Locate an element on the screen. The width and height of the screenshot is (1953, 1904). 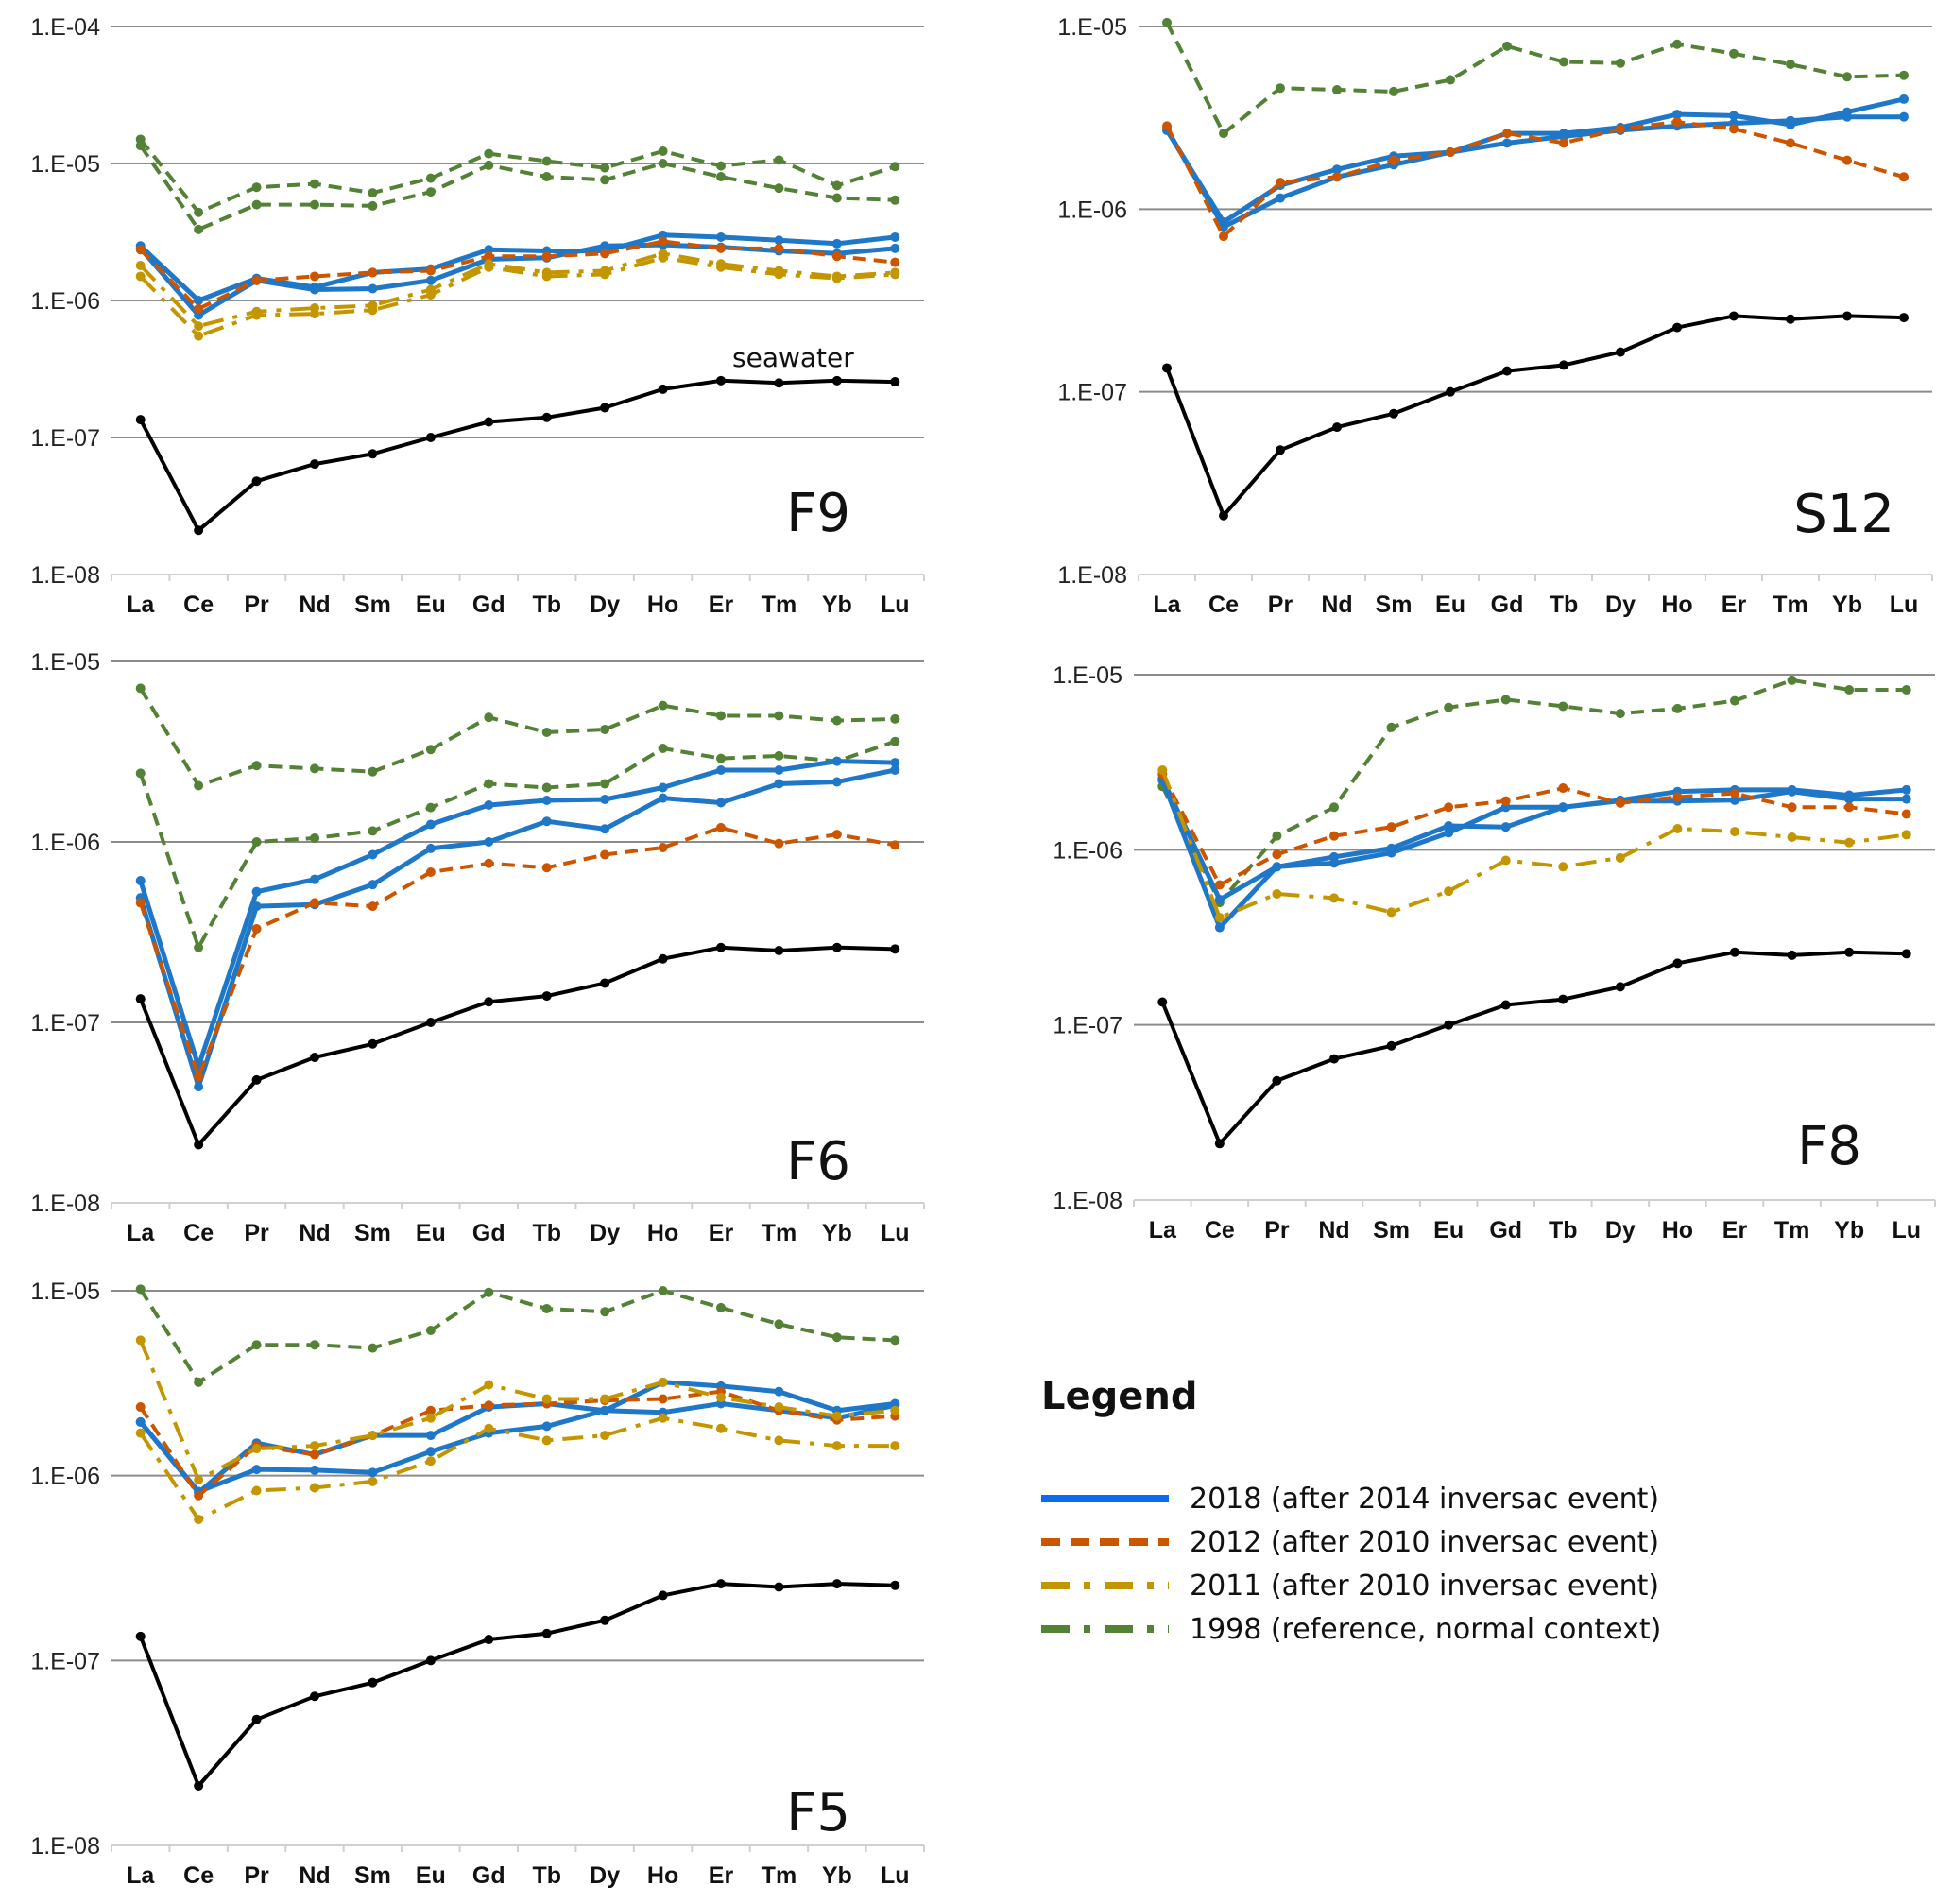
y-tick-label: 1.E-07 is located at coordinates (65, 1661).